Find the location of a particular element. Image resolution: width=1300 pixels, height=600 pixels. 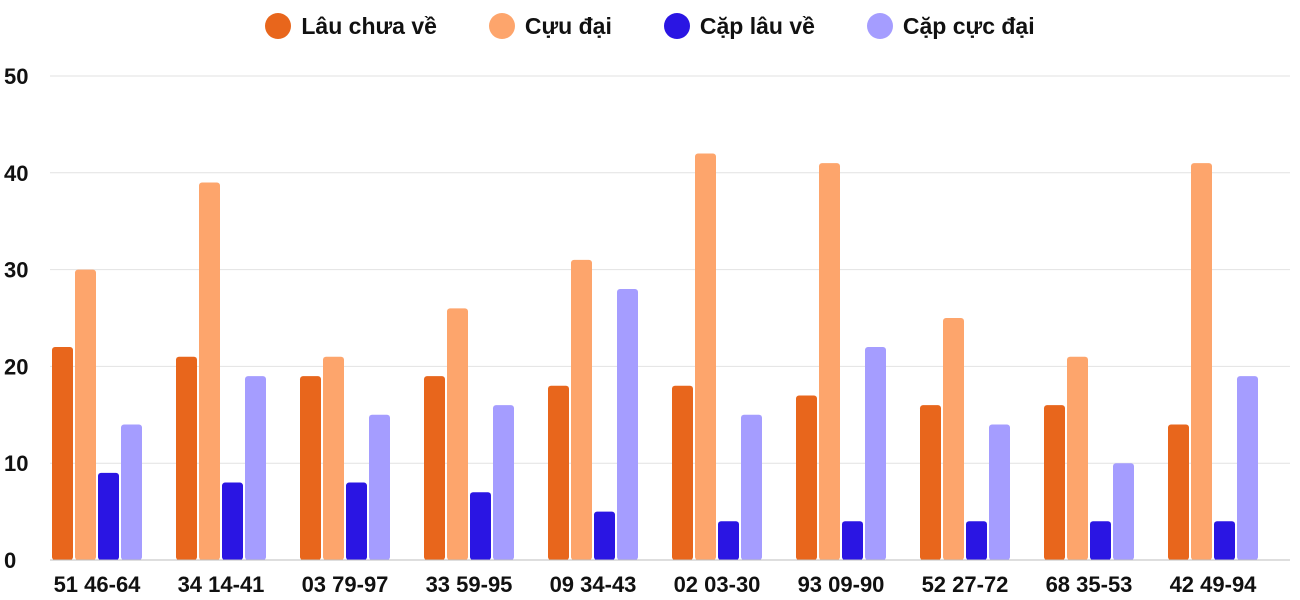

legend-label: Cựu đại is located at coordinates (568, 25).